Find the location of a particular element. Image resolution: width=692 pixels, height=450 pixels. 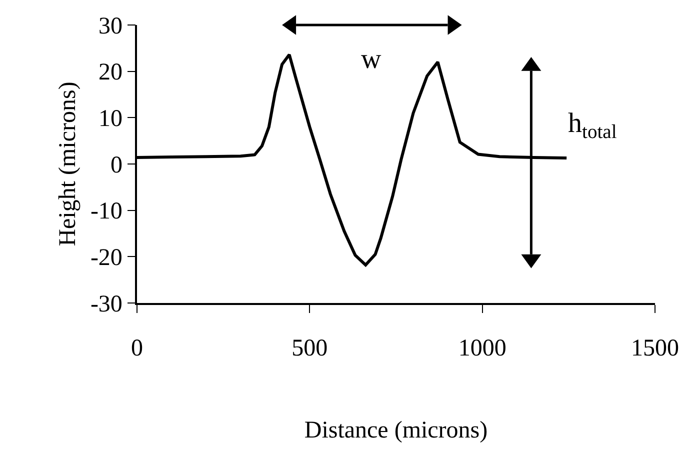

y-tick-label: 20 is located at coordinates (110, 73).